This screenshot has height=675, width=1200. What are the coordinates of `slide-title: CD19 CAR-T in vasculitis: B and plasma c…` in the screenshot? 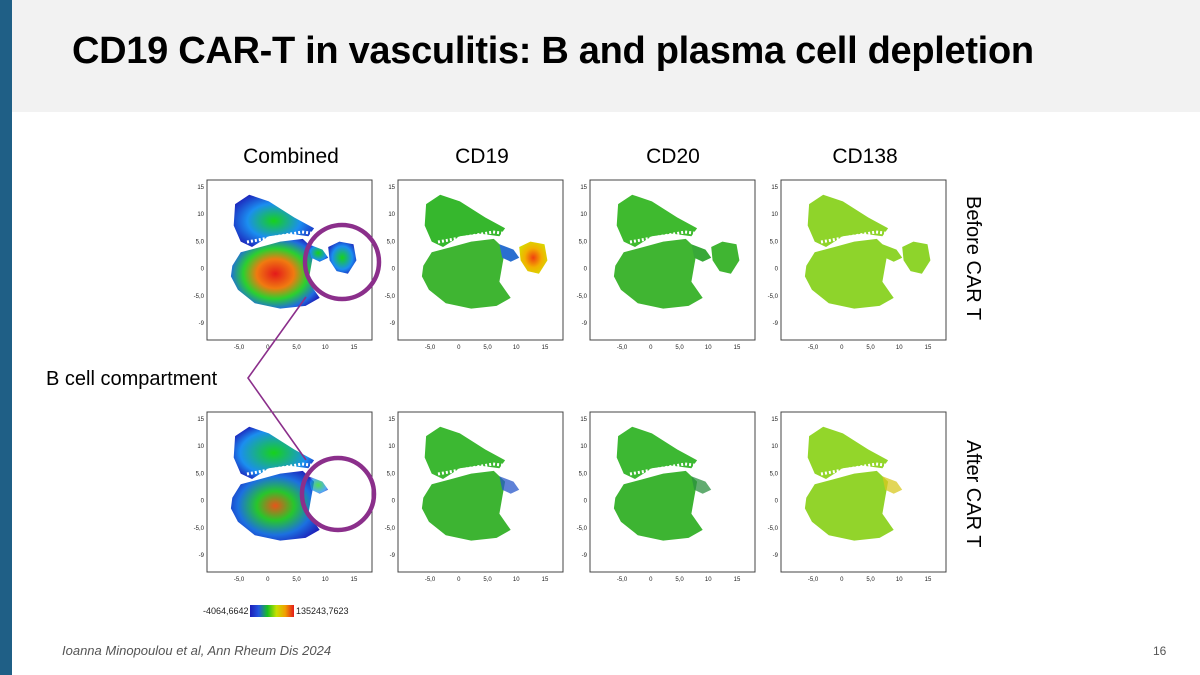 It's located at (553, 51).